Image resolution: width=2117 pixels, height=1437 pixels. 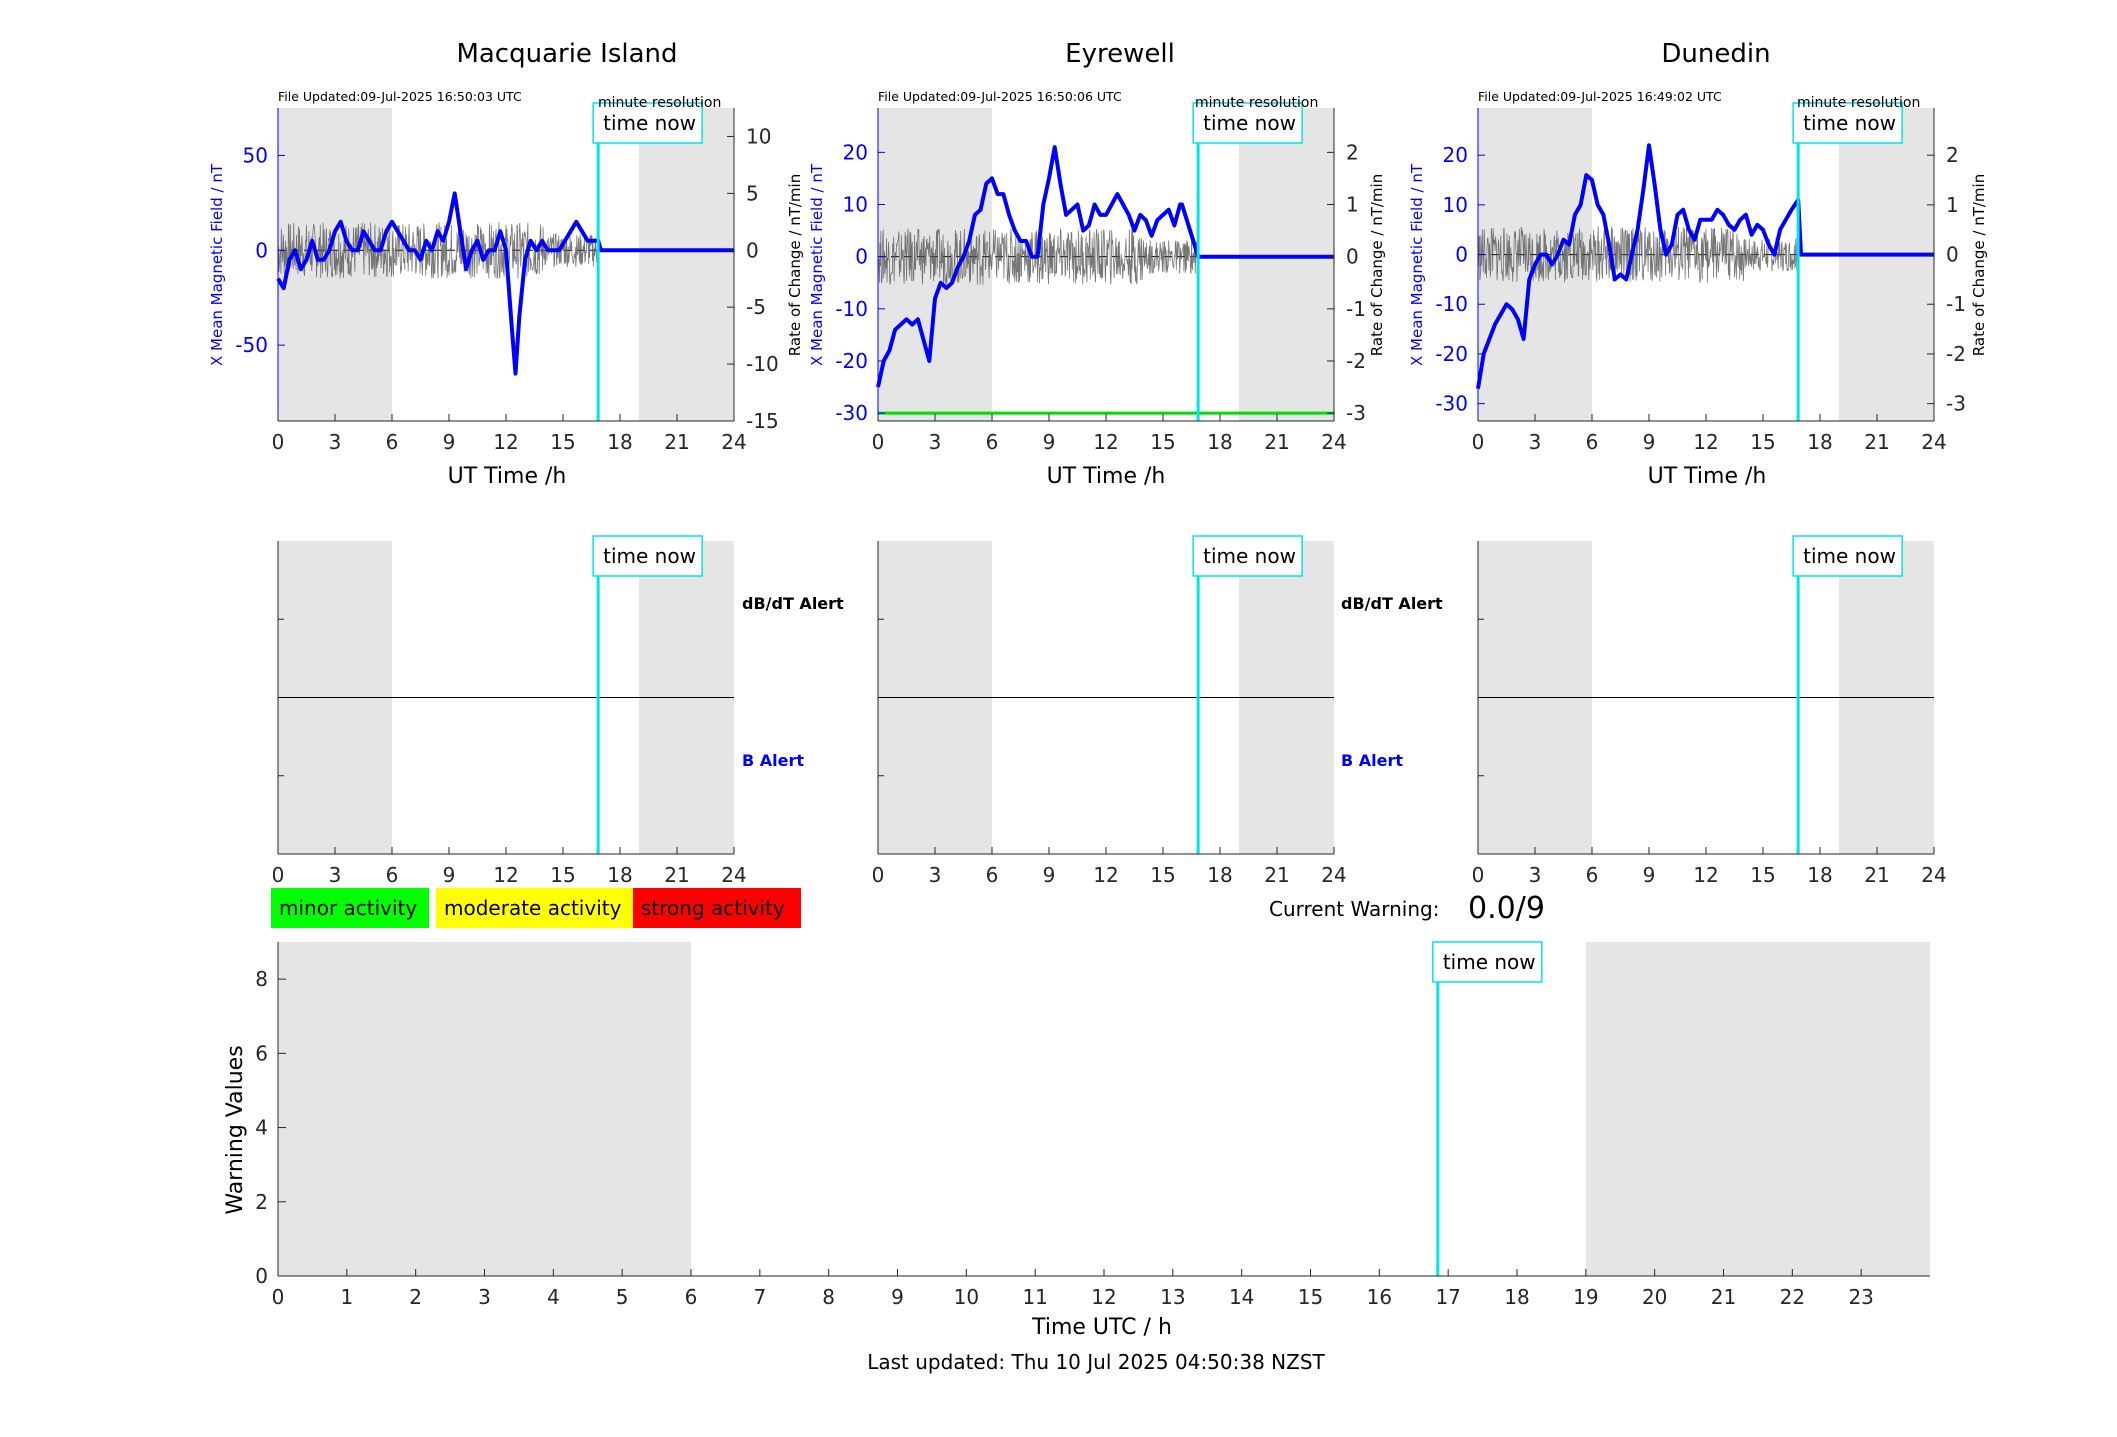 I want to click on panel-dunedin-ytick-left-label: -10, so click(x=1451, y=304).